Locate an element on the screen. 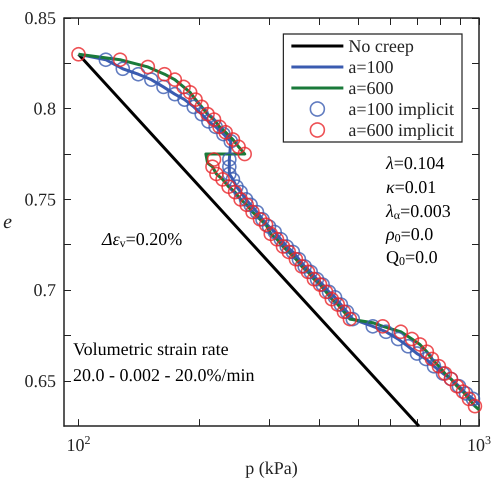 This screenshot has height=482, width=497. annotation: κ=0.01 is located at coordinates (411, 187).